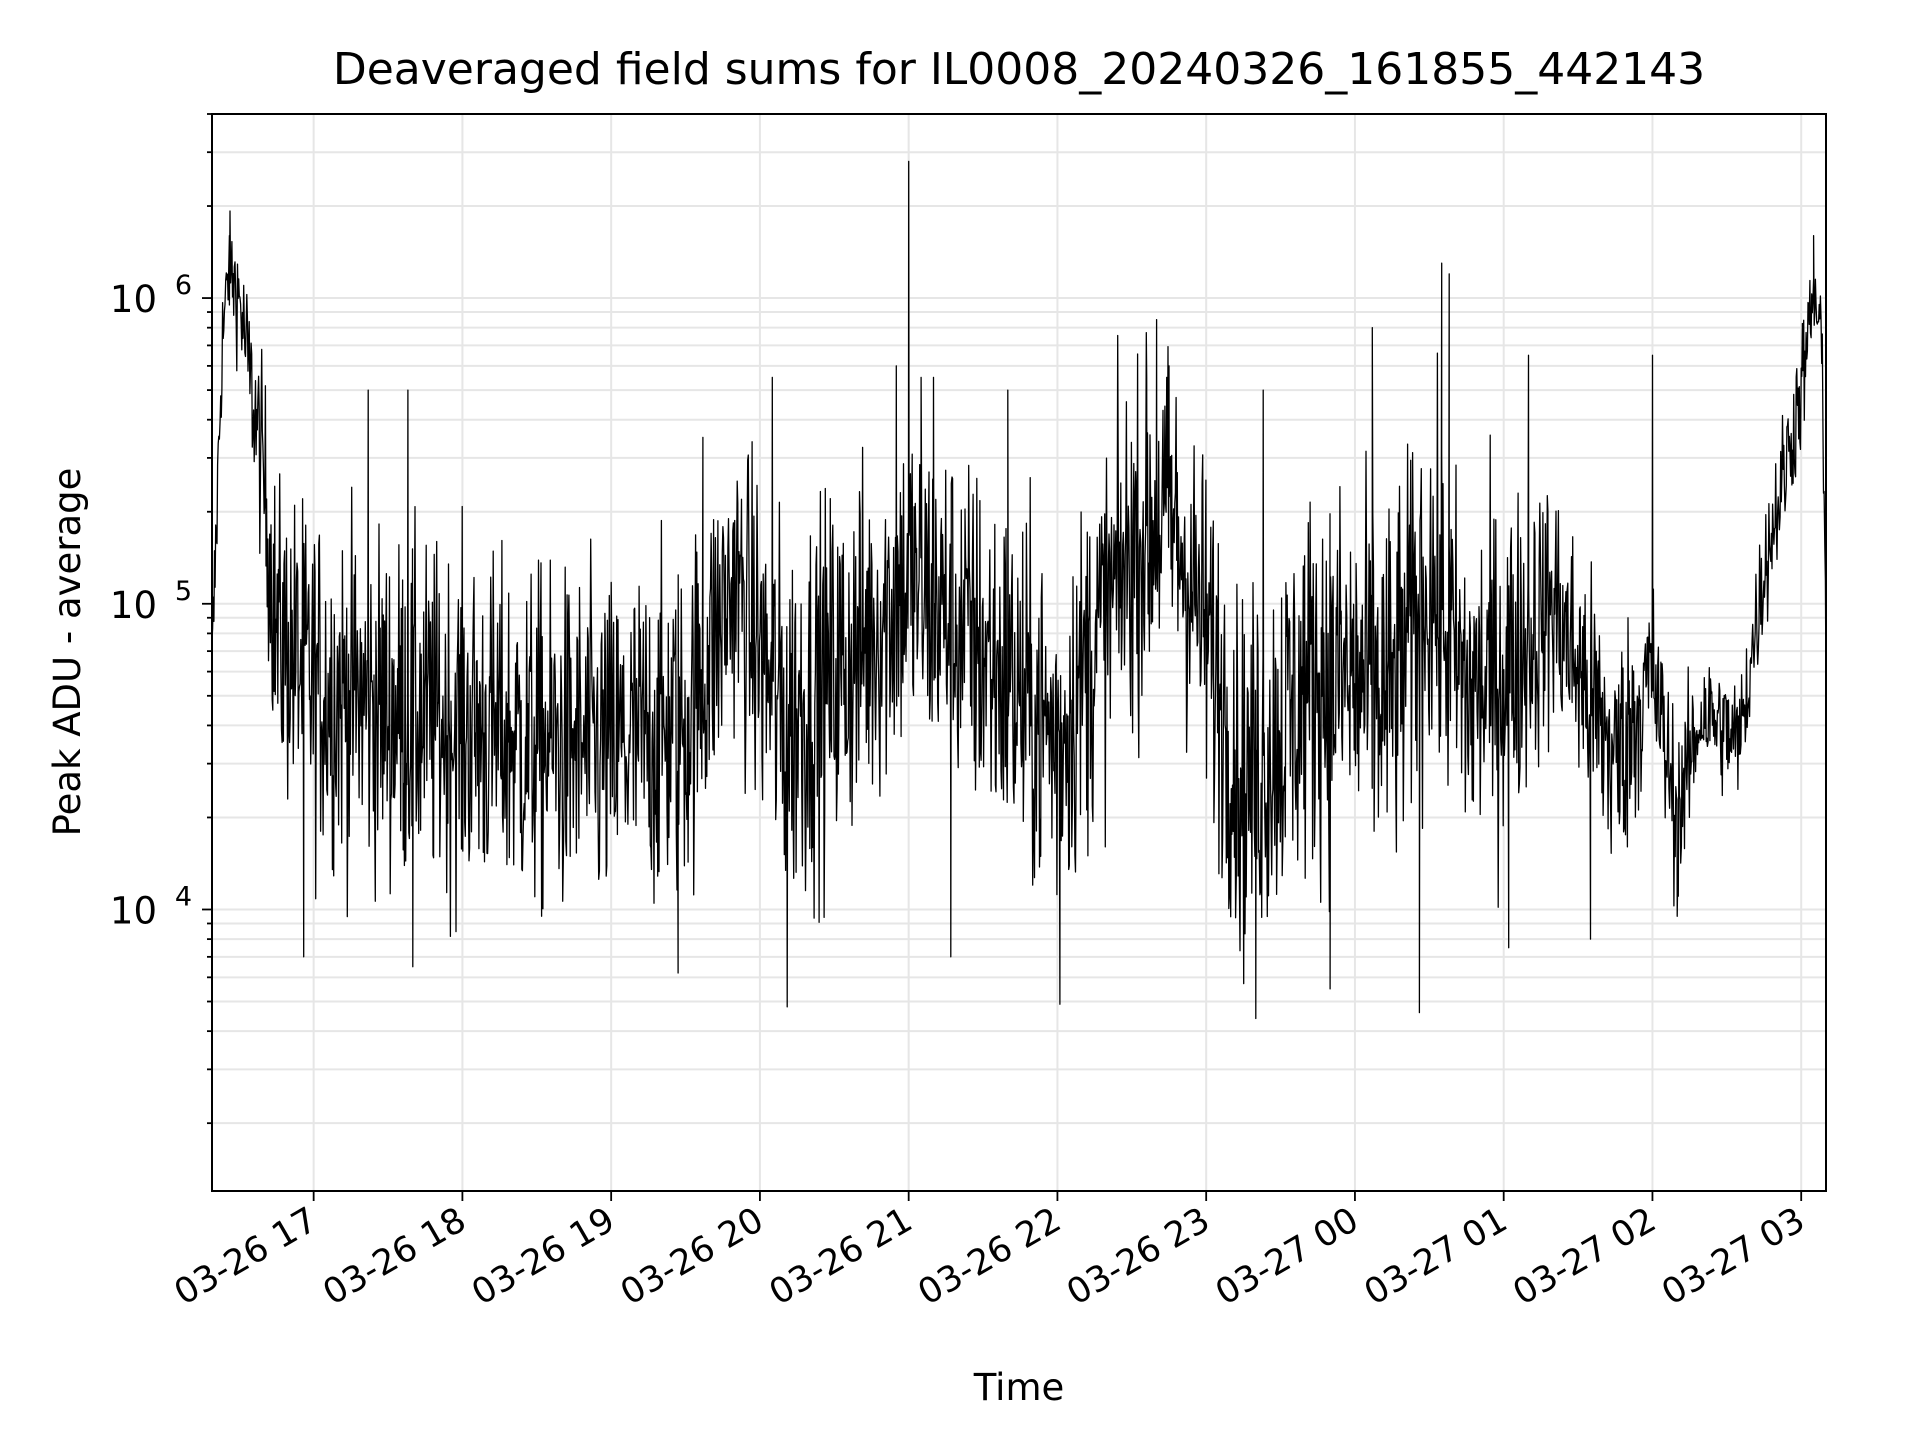  What do you see at coordinates (1019, 1387) in the screenshot?
I see `x-axis-label: Time` at bounding box center [1019, 1387].